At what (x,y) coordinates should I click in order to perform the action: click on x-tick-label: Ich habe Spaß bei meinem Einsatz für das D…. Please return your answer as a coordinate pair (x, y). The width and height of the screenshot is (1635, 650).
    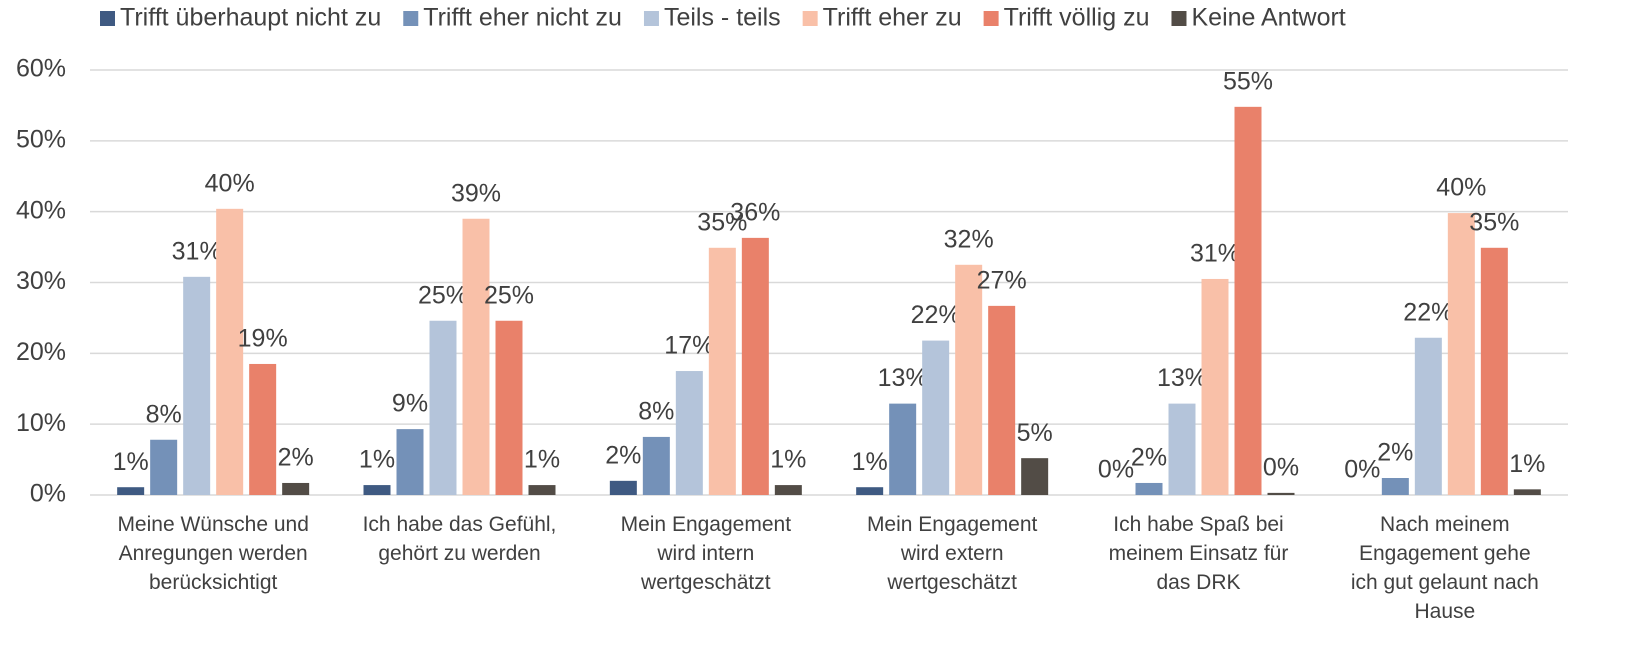
    Looking at the image, I should click on (1199, 553).